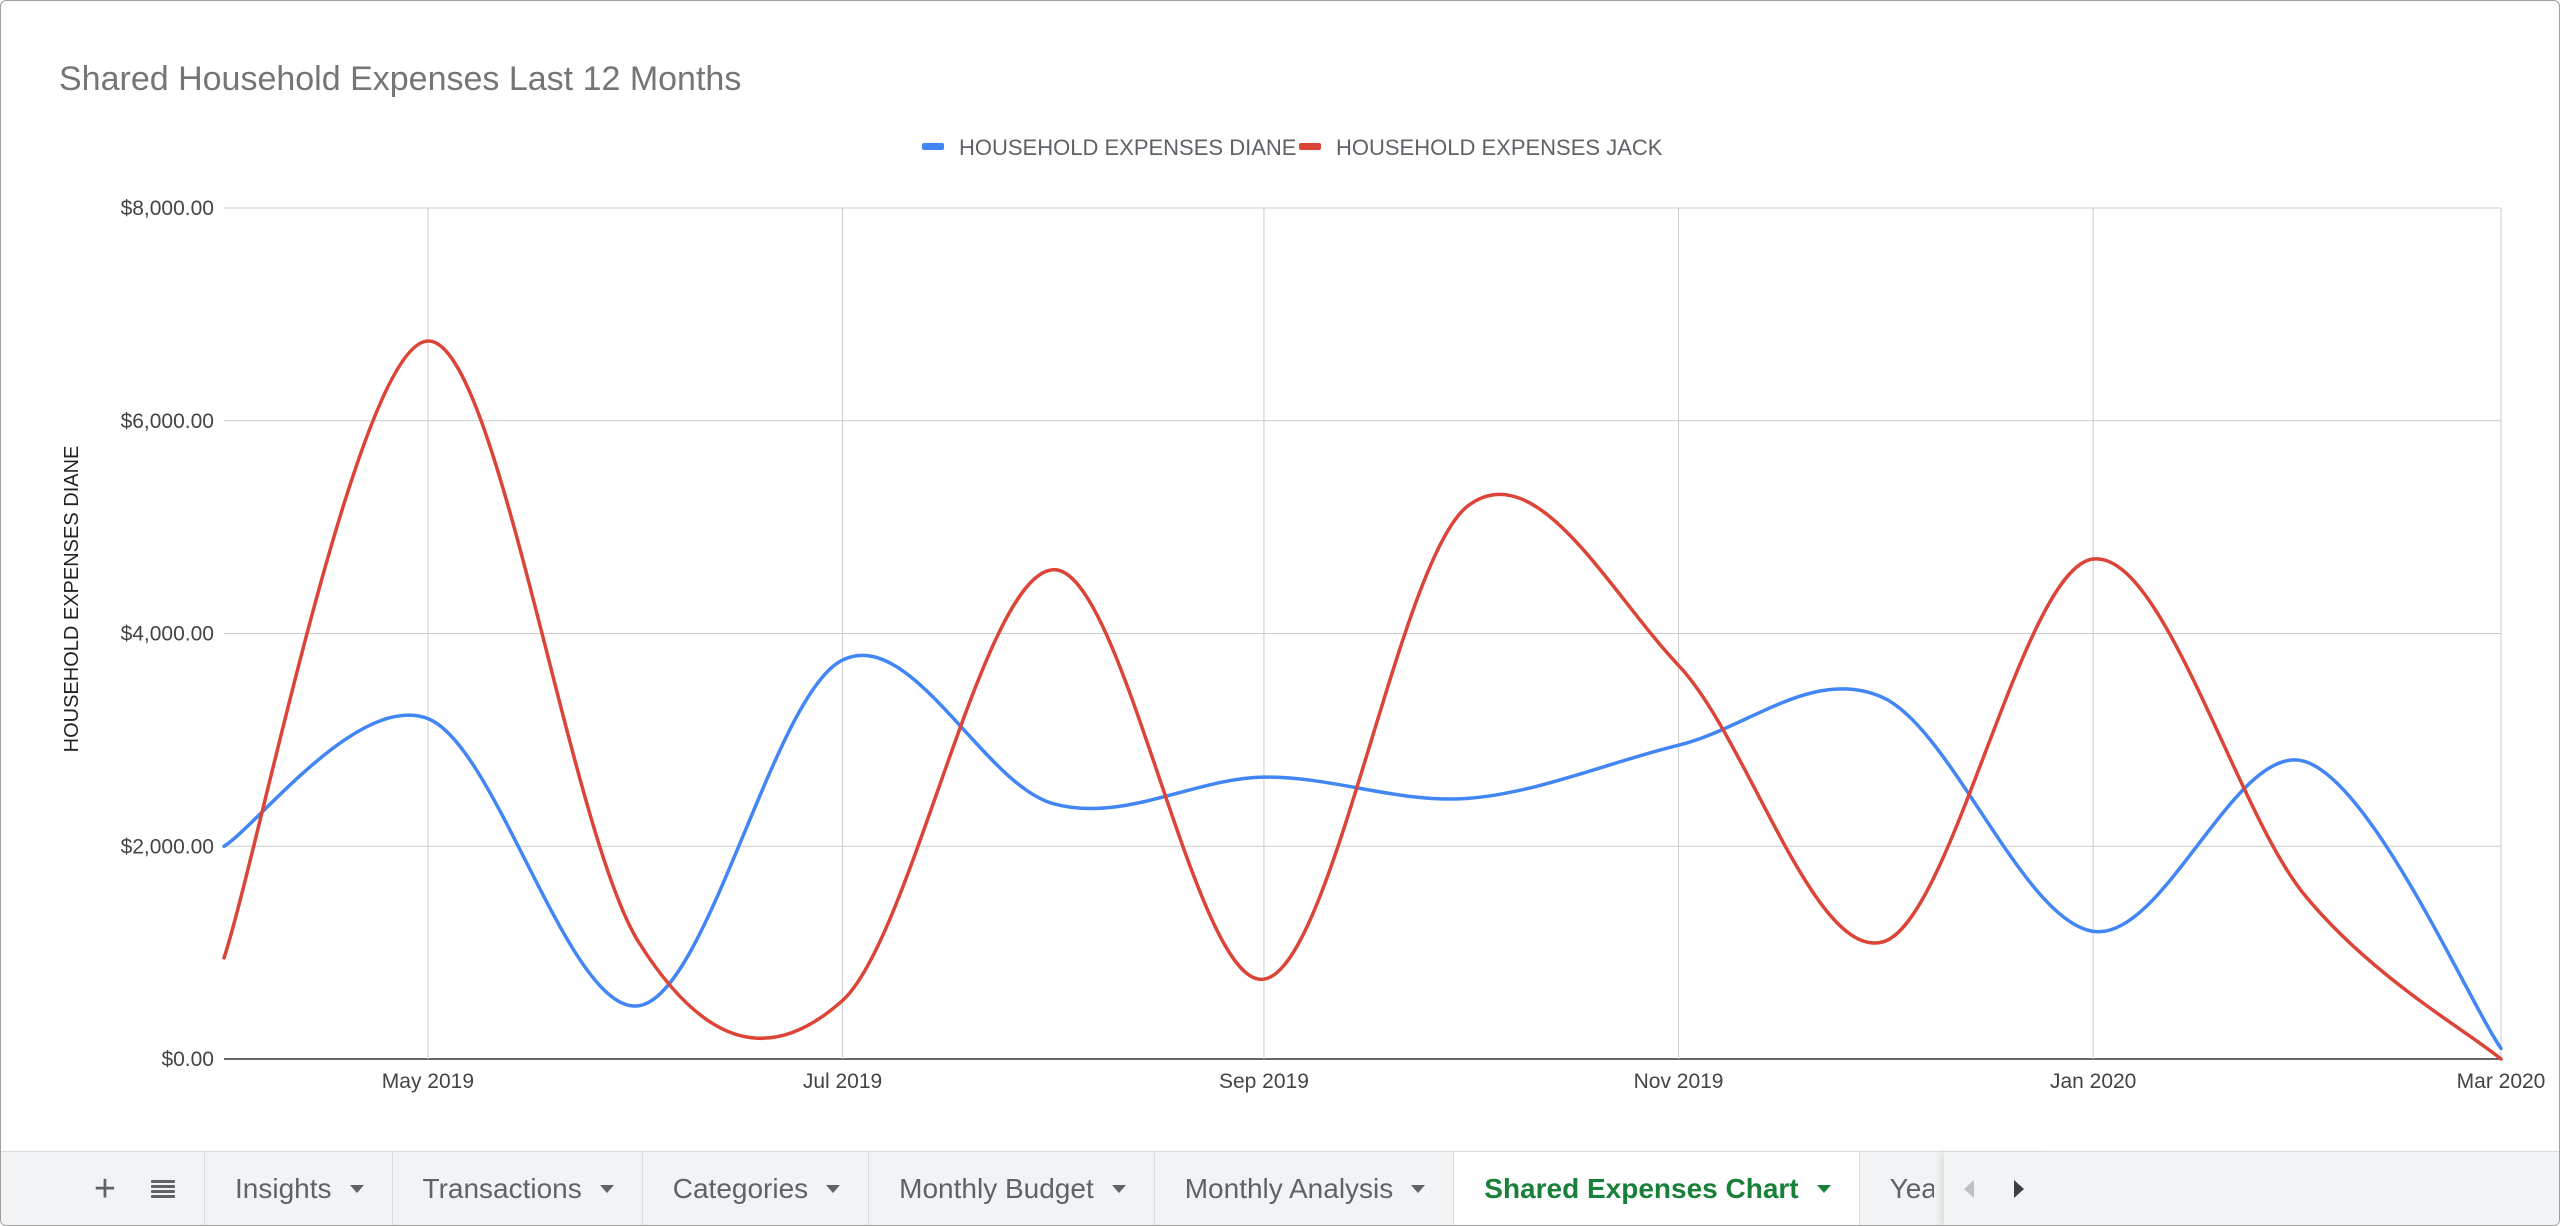  Describe the element at coordinates (105, 1188) in the screenshot. I see `plus-icon: +` at that location.